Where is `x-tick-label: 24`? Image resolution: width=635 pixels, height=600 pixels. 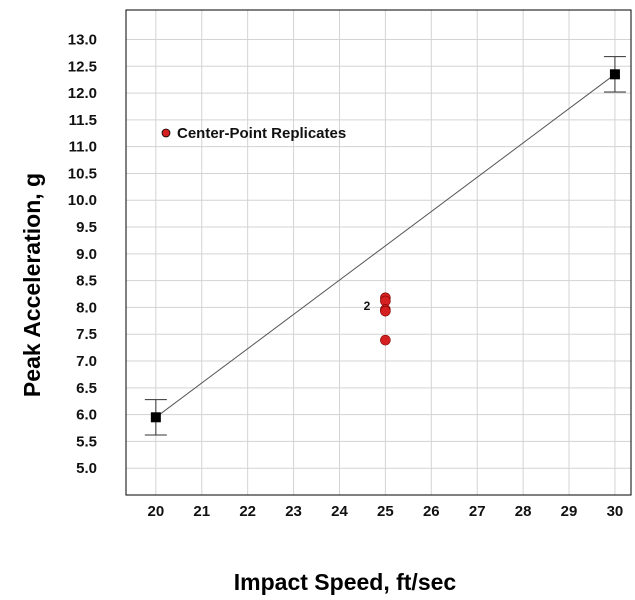 x-tick-label: 24 is located at coordinates (339, 511).